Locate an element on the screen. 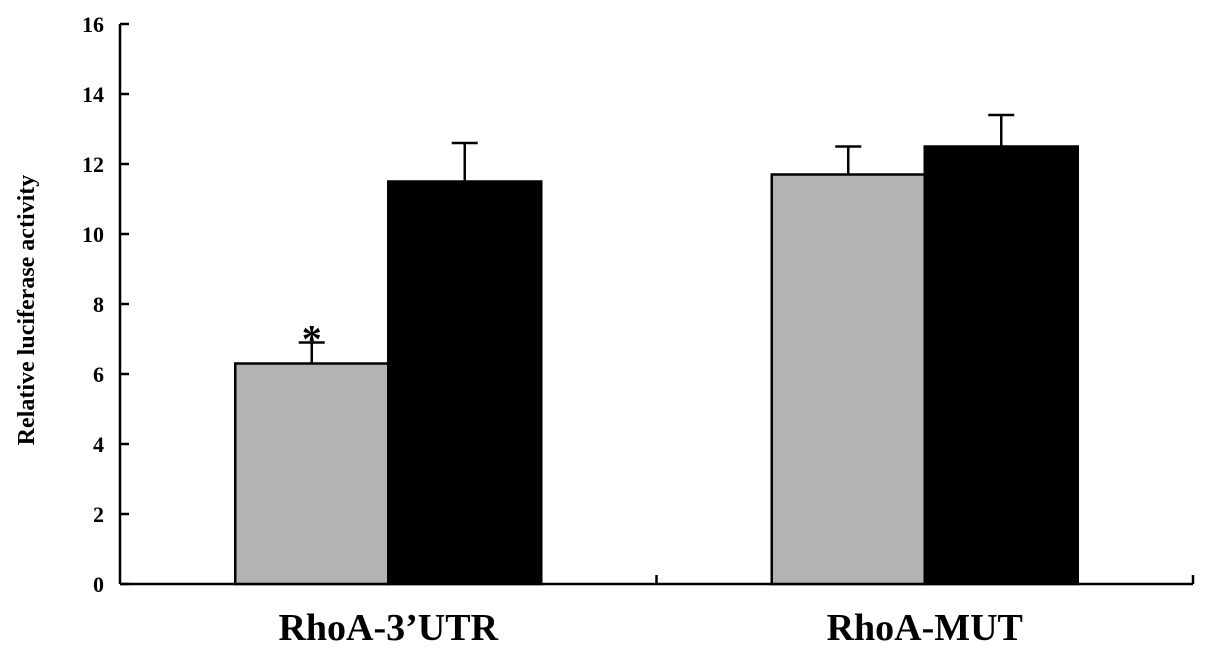  significance-marker: * is located at coordinates (312, 339).